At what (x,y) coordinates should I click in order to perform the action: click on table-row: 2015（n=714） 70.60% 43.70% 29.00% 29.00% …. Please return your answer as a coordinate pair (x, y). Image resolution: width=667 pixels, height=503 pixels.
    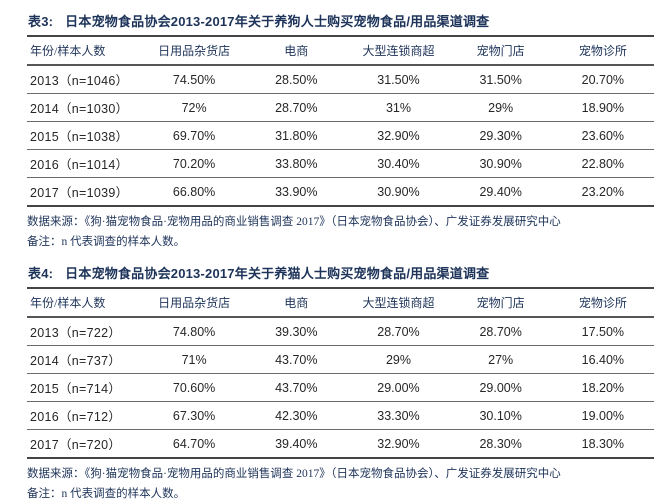
    Looking at the image, I should click on (340, 388).